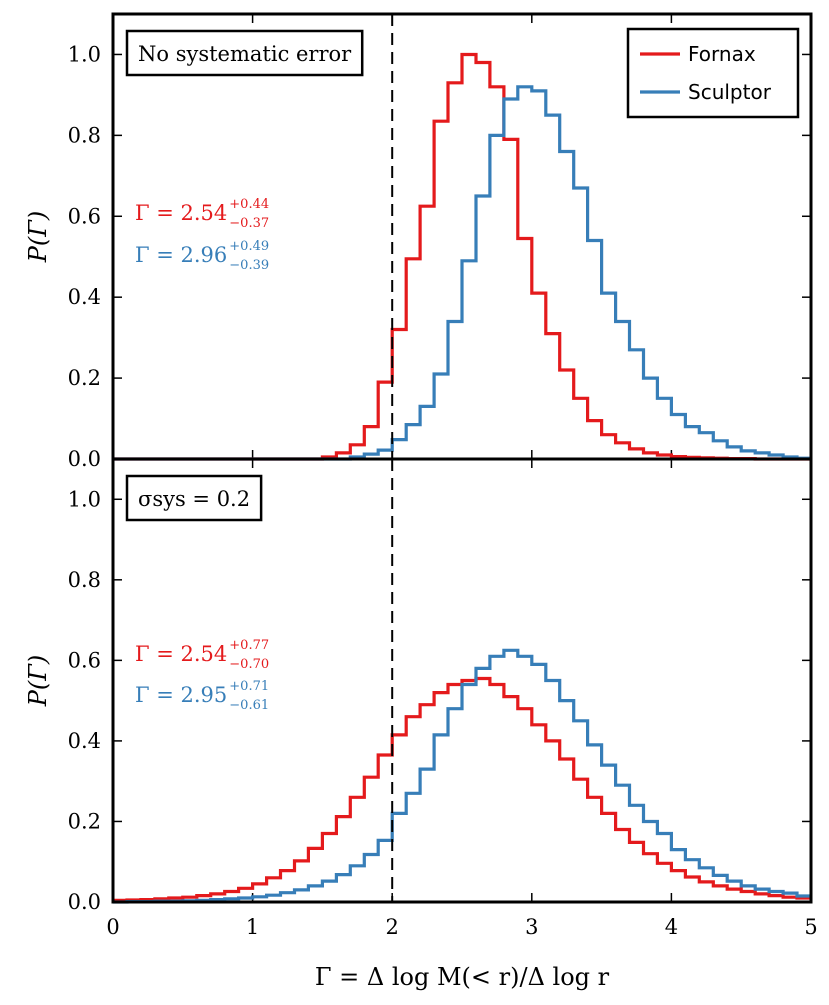 Image resolution: width=829 pixels, height=1005 pixels. I want to click on gamma-lower-error: −0.70, so click(249, 664).